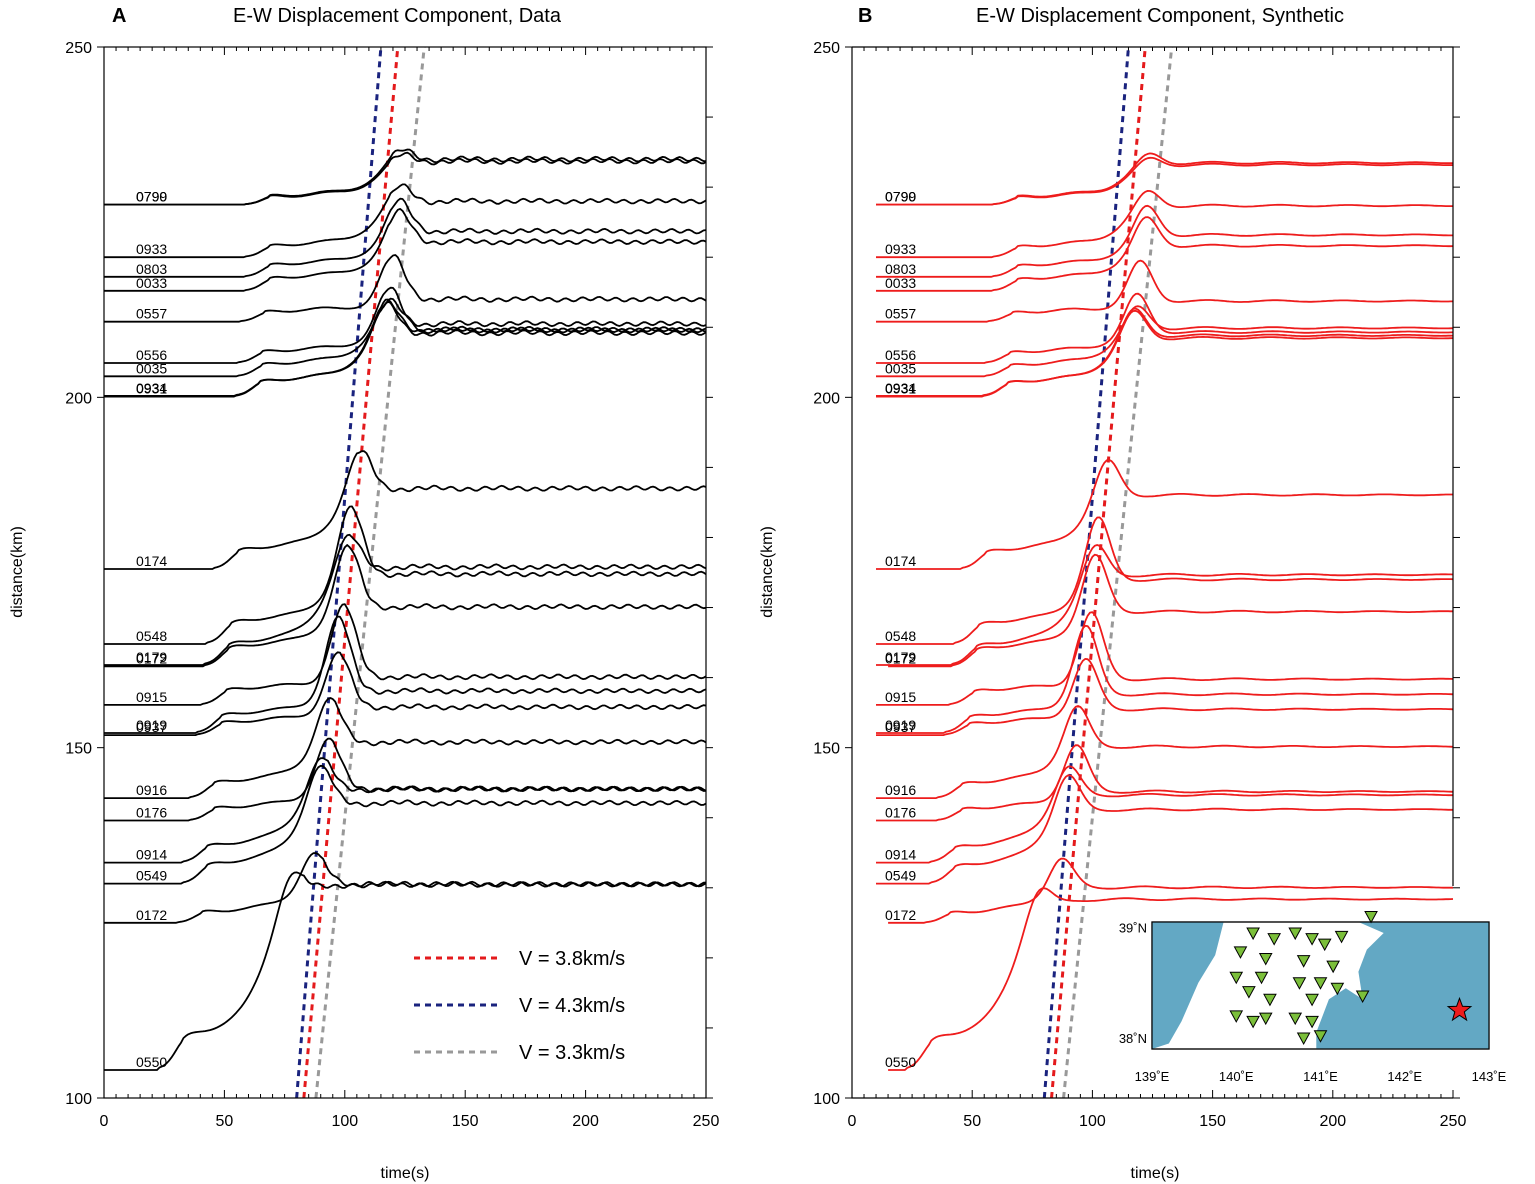 Image resolution: width=1535 pixels, height=1184 pixels. I want to click on station-label: 0933, so click(151, 249).